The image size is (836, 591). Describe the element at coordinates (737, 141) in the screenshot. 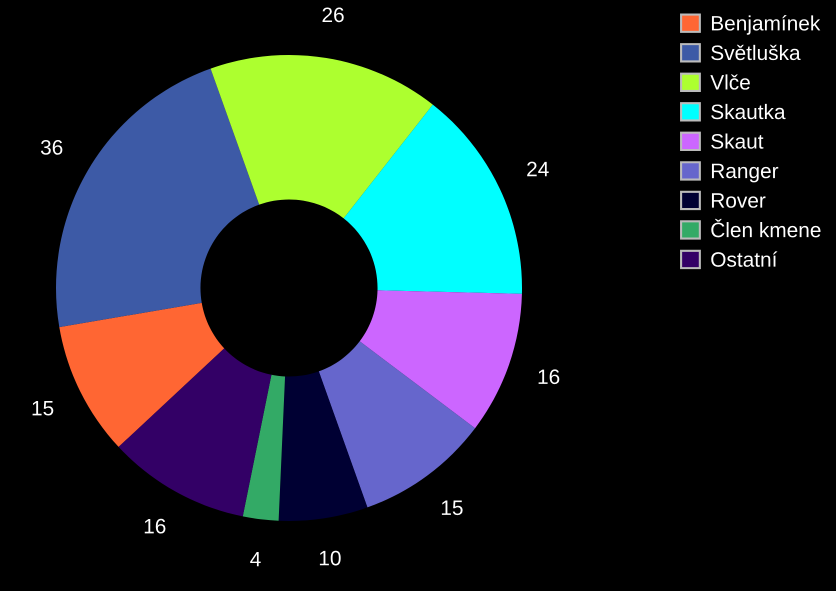

I see `legend-label: Skaut` at that location.